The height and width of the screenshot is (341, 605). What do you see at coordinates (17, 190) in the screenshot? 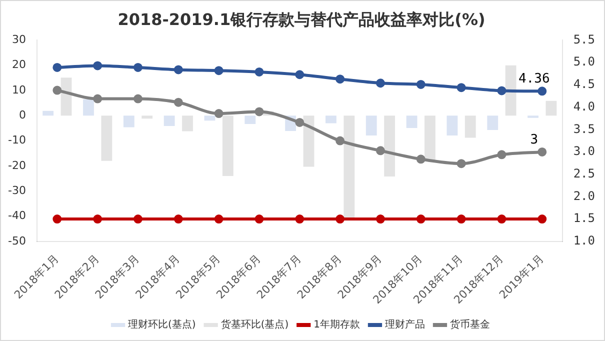
I see `y-tick-label: -30` at bounding box center [17, 190].